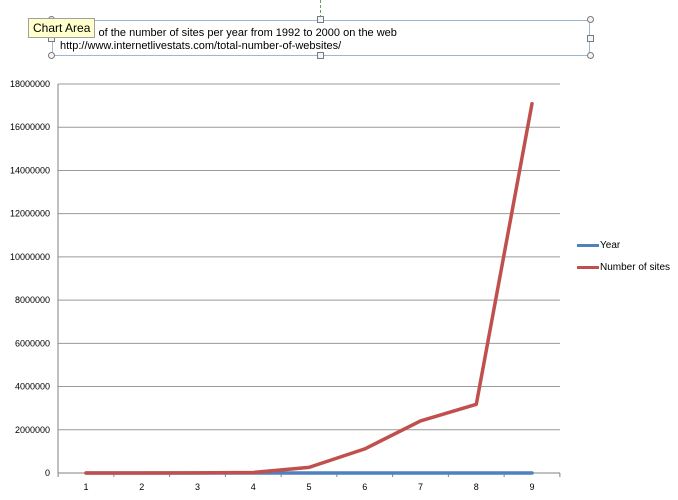 The width and height of the screenshot is (678, 500). I want to click on y-tick-label: 2000000, so click(32, 430).